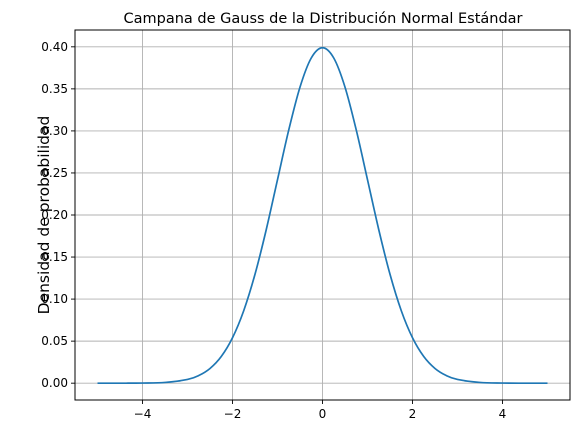  I want to click on y-axis-label: Densidad de probabilidad, so click(44, 215).